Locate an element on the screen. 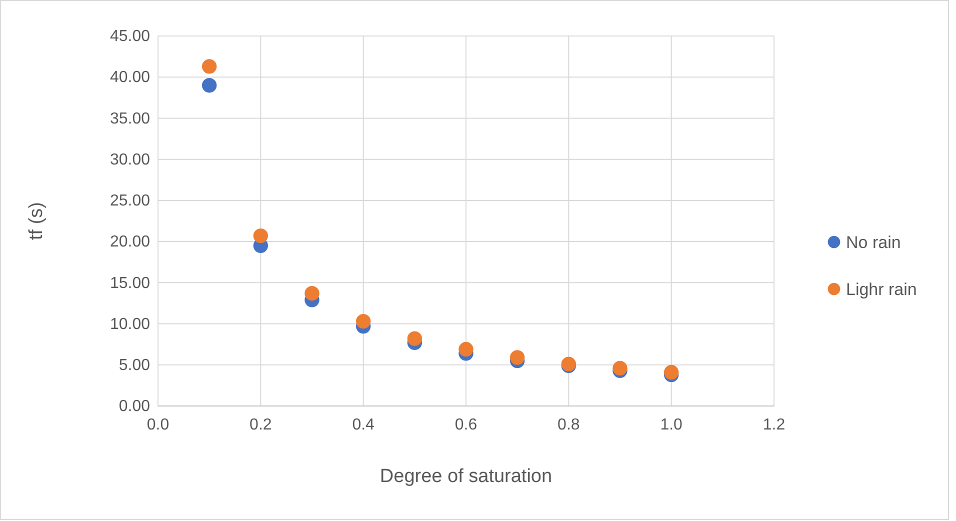 The height and width of the screenshot is (521, 956). legend-label: Lighr rain is located at coordinates (881, 289).